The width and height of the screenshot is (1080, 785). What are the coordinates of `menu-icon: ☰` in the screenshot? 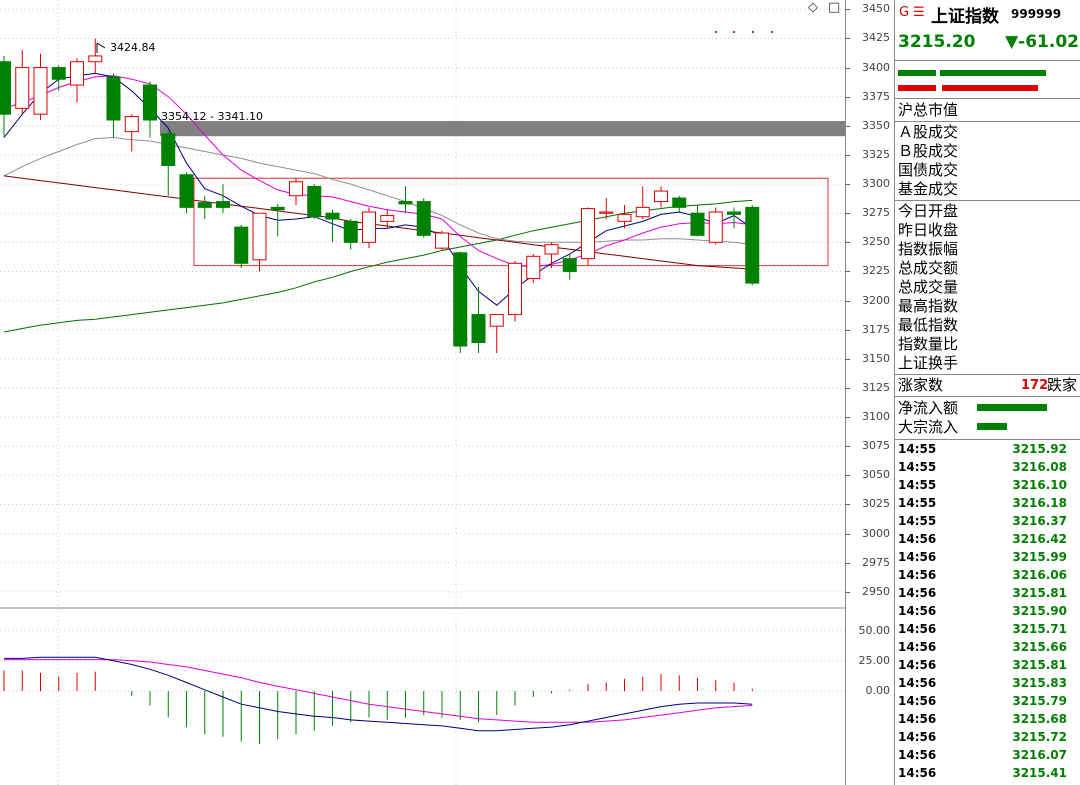 It's located at (919, 12).